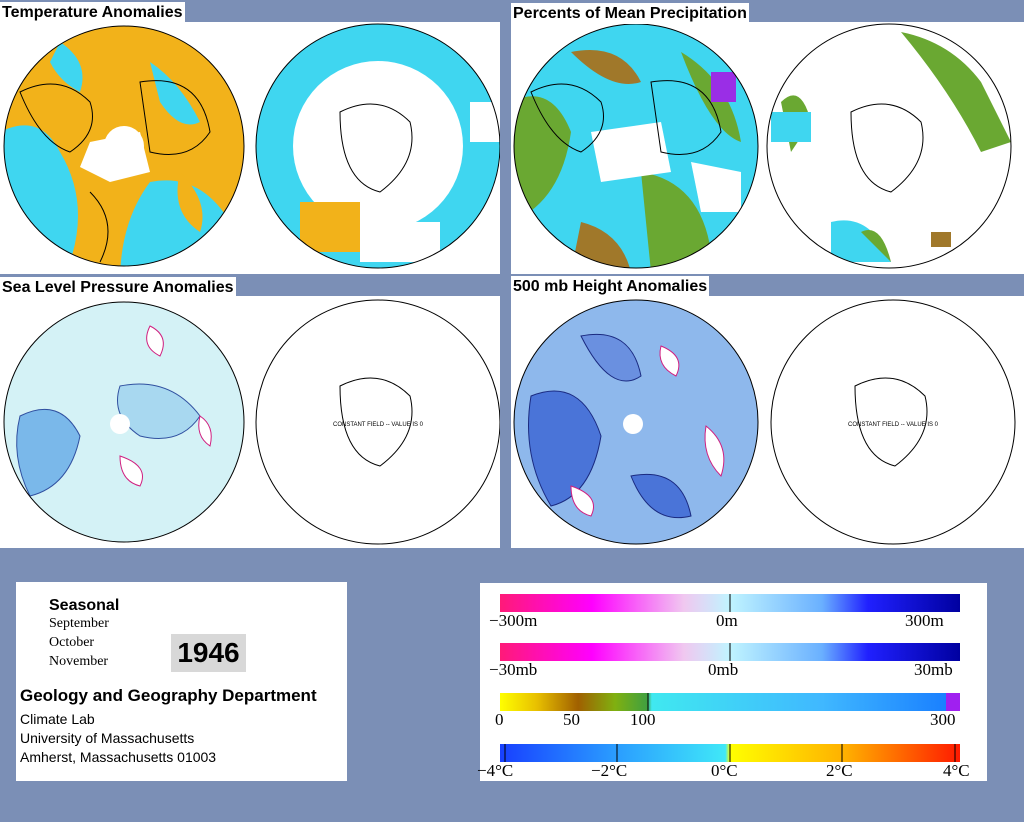  What do you see at coordinates (57, 719) in the screenshot?
I see `lab-label: Climate Lab` at bounding box center [57, 719].